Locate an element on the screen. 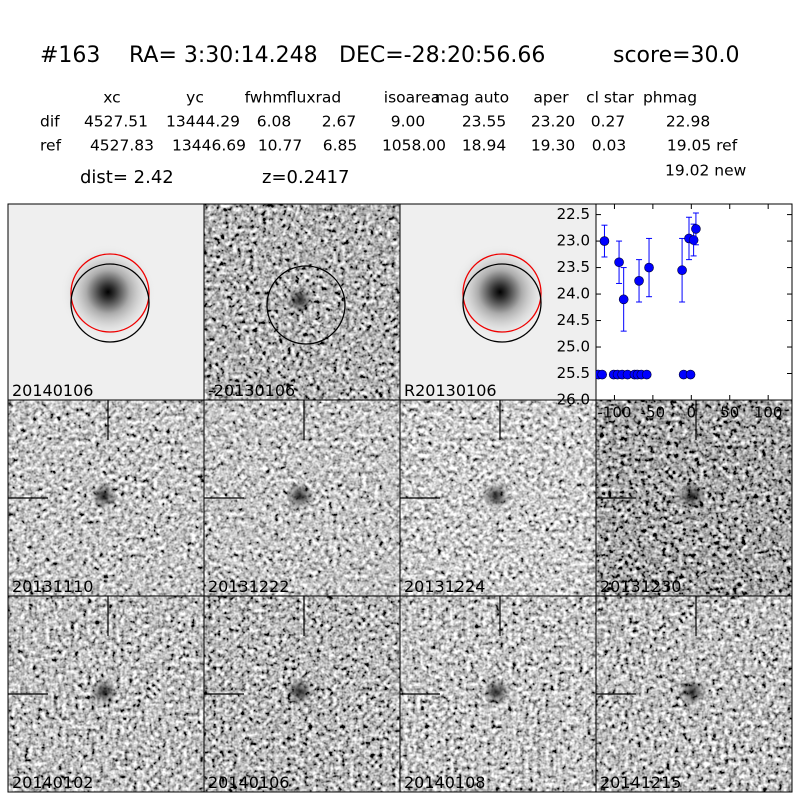 The height and width of the screenshot is (800, 800). x-tick-label: 50 is located at coordinates (729, 413).